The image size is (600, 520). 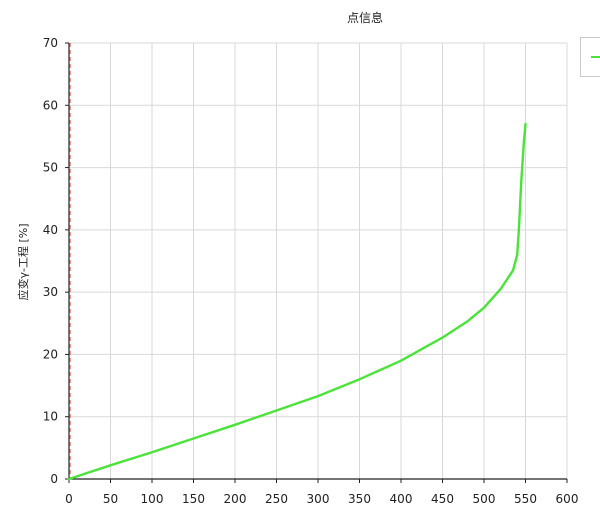 I want to click on y-tick-label: 60, so click(x=50, y=105).